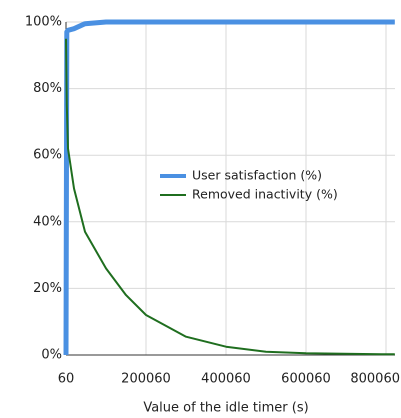  I want to click on x-tick-label: 600060, so click(306, 379).